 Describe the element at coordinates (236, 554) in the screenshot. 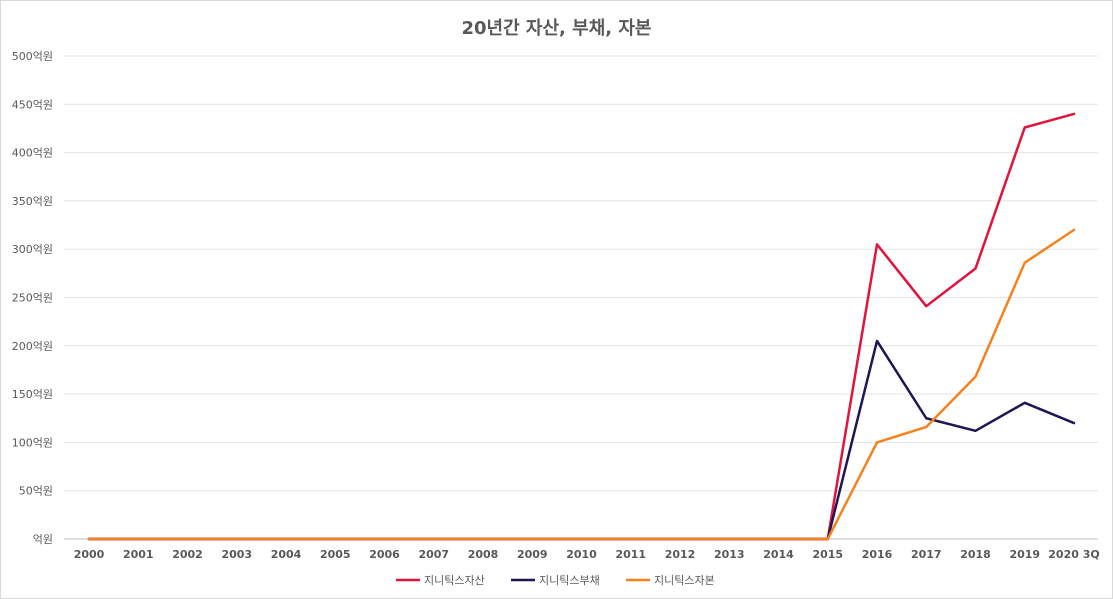

I see `x-tick-label: 2003` at that location.